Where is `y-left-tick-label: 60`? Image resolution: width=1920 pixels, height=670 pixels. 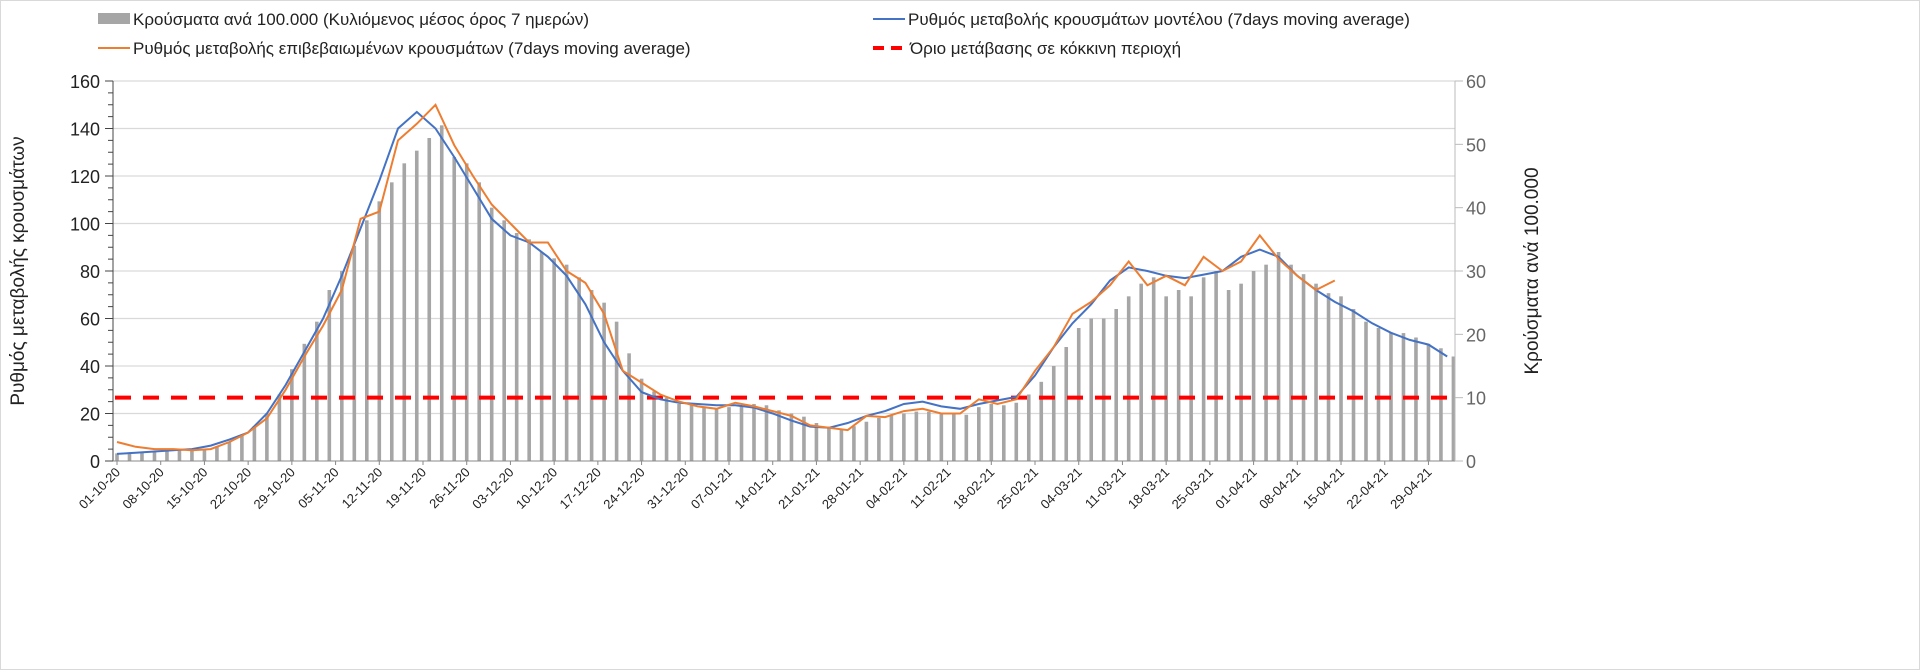
y-left-tick-label: 60 is located at coordinates (90, 320).